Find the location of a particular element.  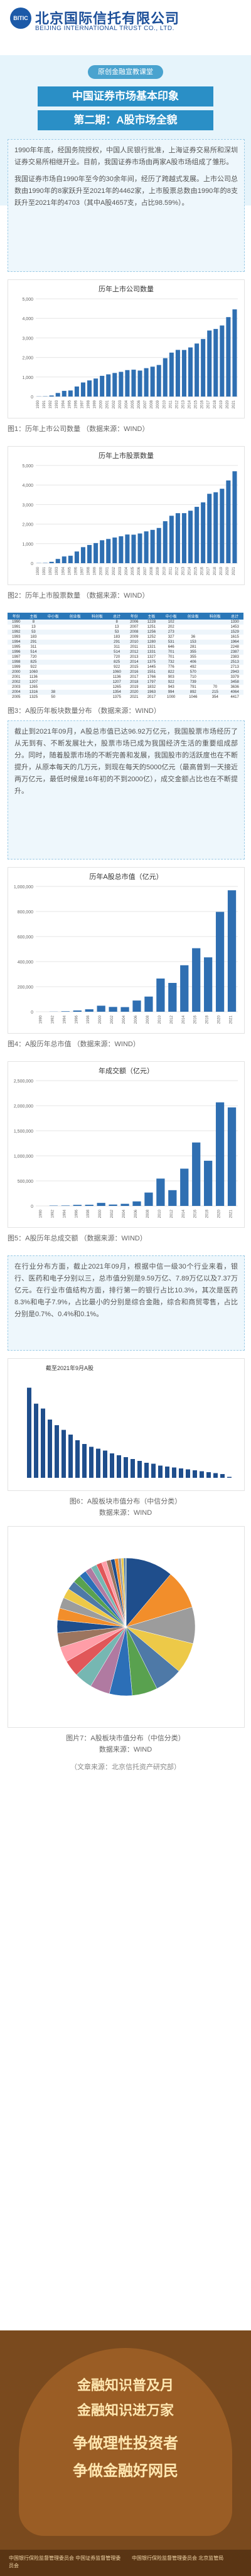

caption-boards: 图3：A股历年板块数量分布 （数据来源：WIND） is located at coordinates (84, 711).